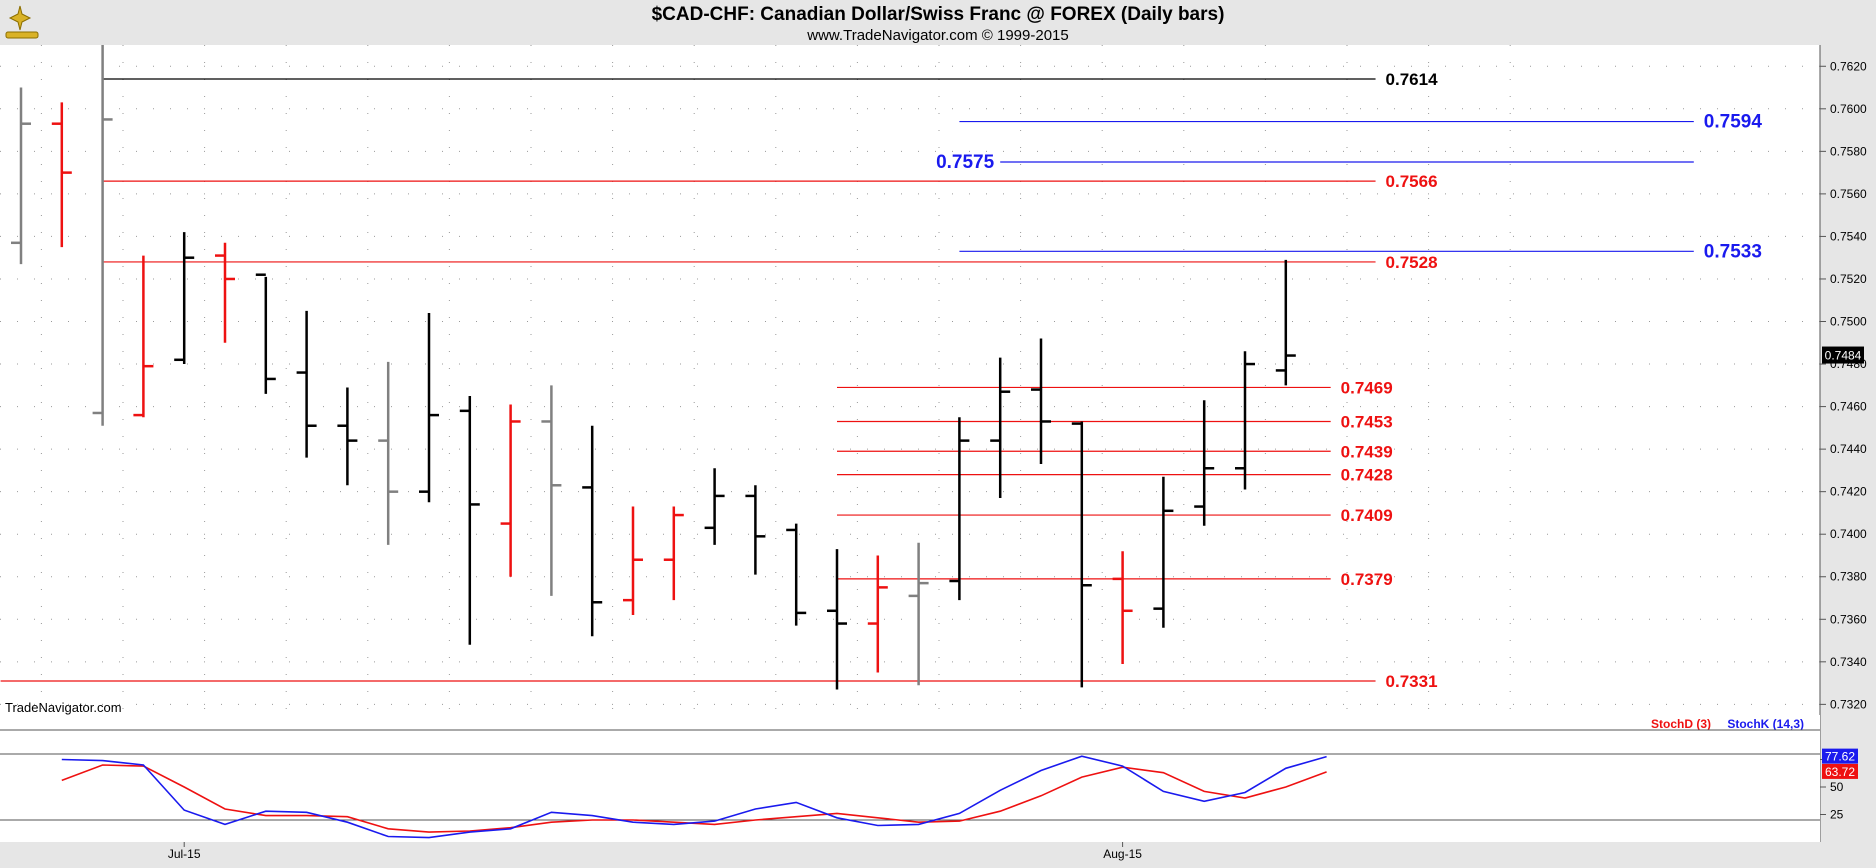 Image resolution: width=1876 pixels, height=868 pixels. I want to click on stoch-value-label: 77.62, so click(1840, 757).